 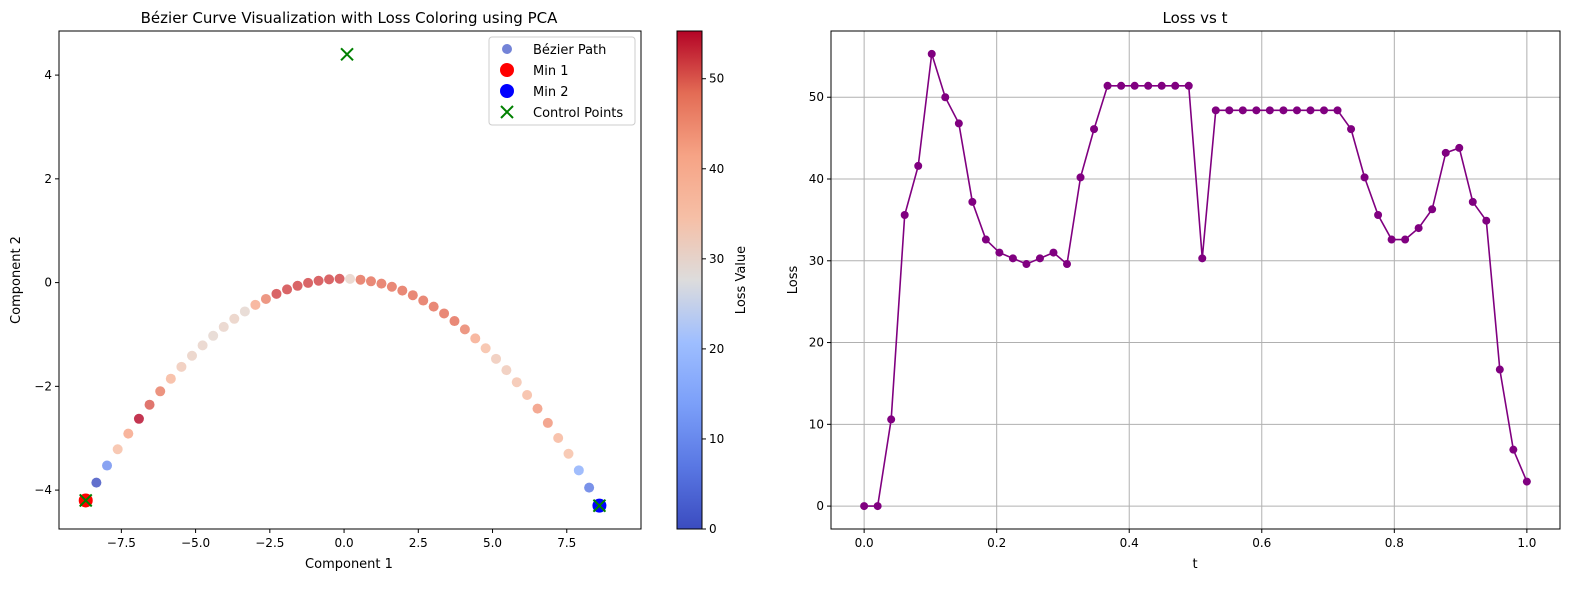 What do you see at coordinates (716, 169) in the screenshot?
I see `colorbar-tick-label: 40` at bounding box center [716, 169].